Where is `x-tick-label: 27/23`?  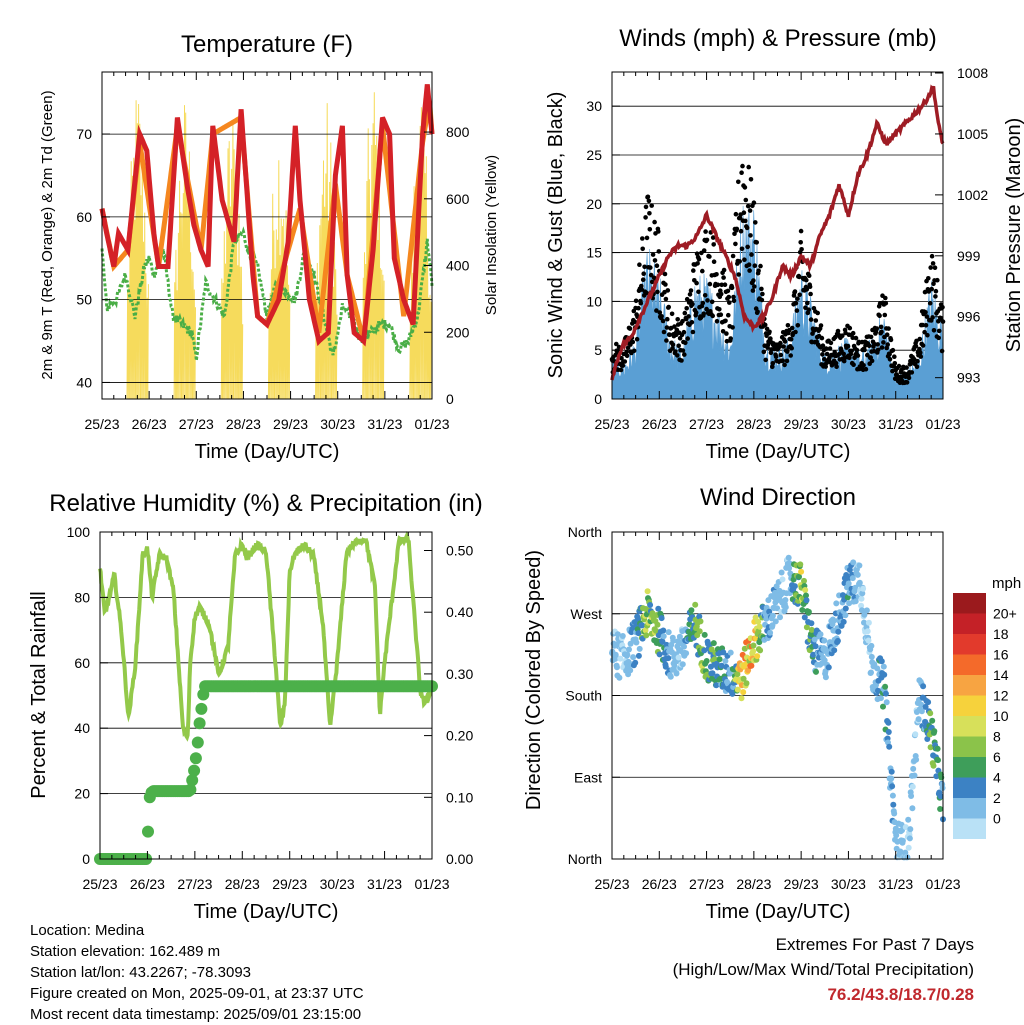 x-tick-label: 27/23 is located at coordinates (706, 884).